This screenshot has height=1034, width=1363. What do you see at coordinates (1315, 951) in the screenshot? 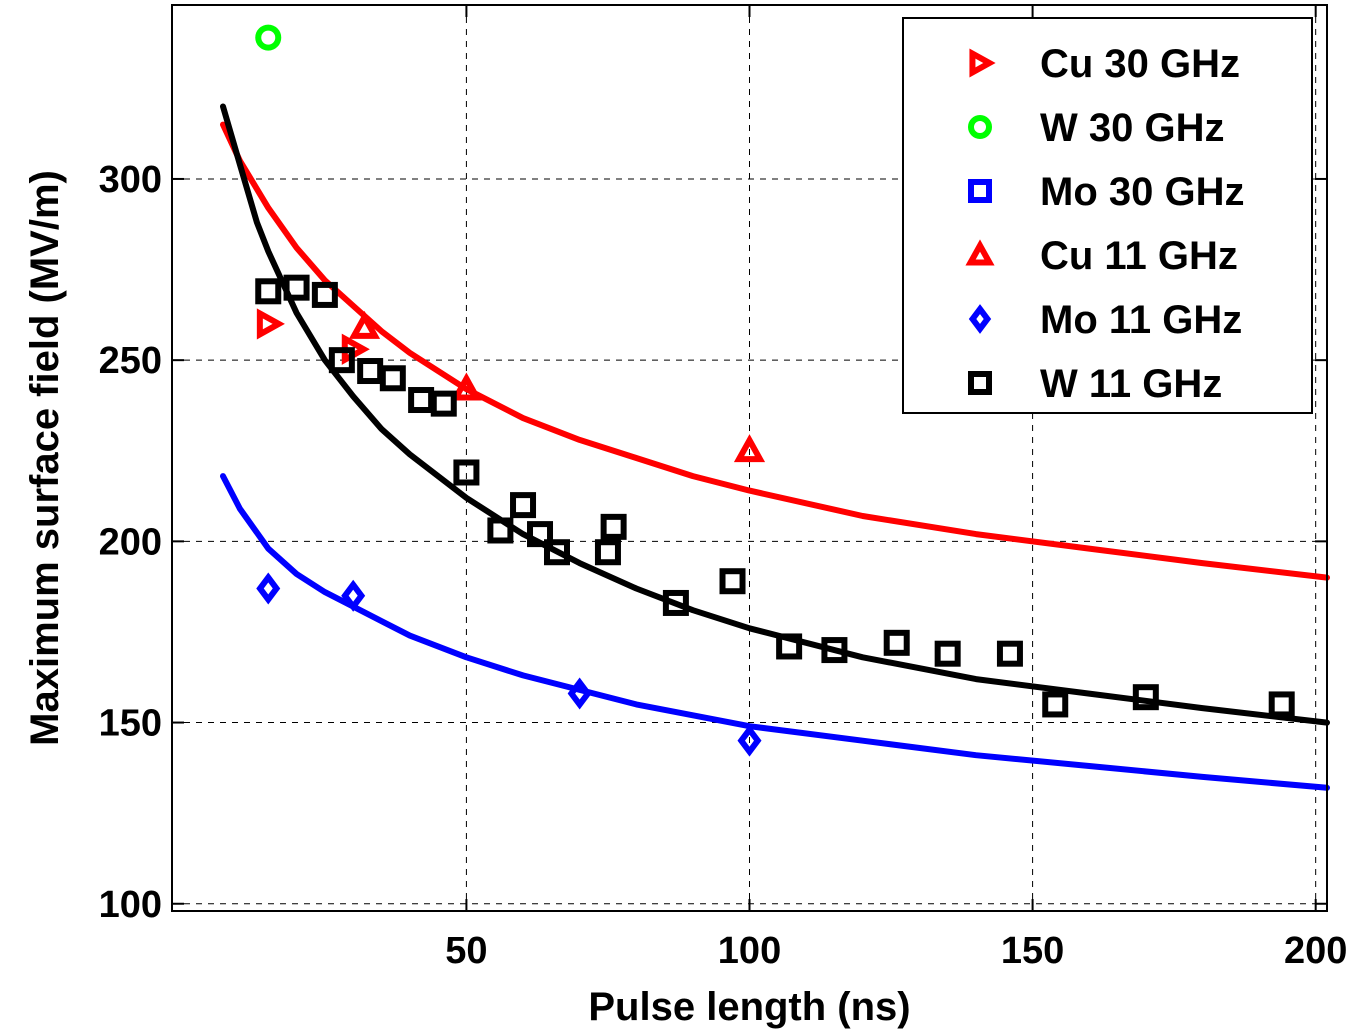
I see `x-tick-label: 200` at bounding box center [1315, 951].